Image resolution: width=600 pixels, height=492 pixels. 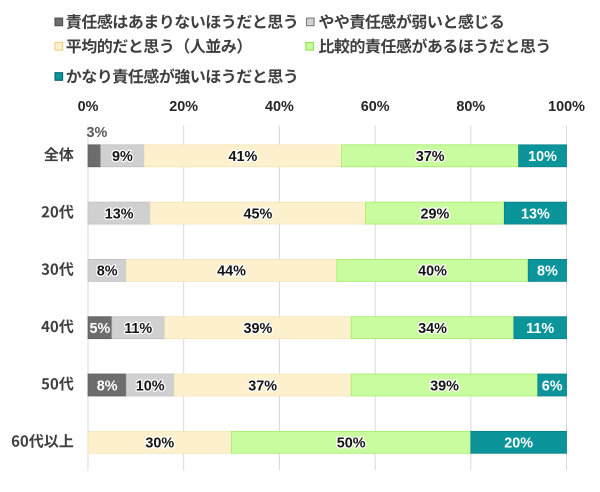 I want to click on svg-text: 6%, so click(x=552, y=386).